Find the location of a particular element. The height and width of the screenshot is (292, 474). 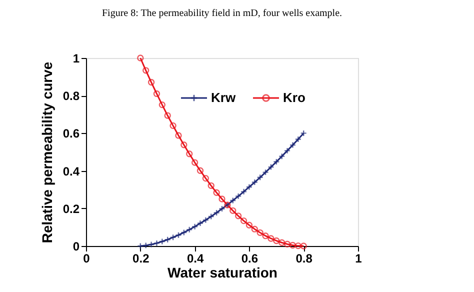

y-tick-label: 0.2 is located at coordinates (71, 209).